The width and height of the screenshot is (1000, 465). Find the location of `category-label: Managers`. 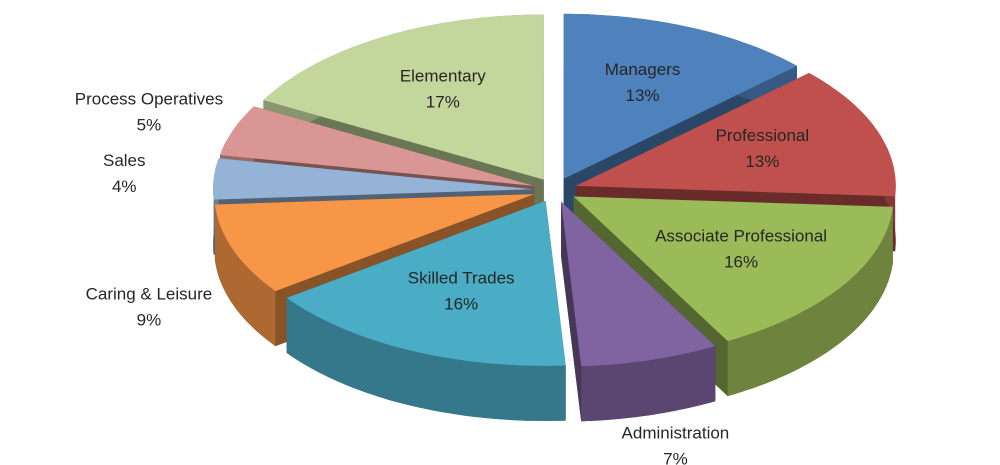

category-label: Managers is located at coordinates (643, 69).